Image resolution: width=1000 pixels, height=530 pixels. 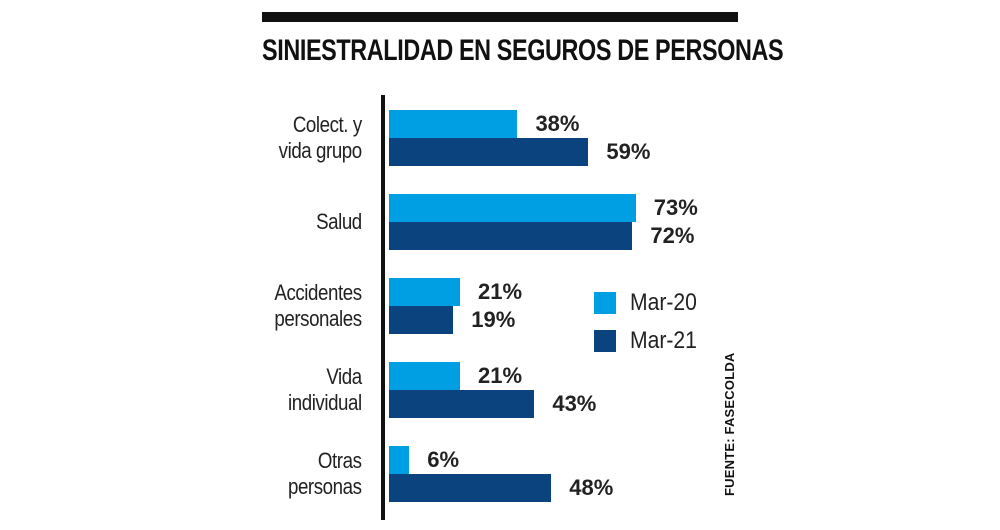 What do you see at coordinates (729, 424) in the screenshot?
I see `source-note: FUENTE: FASECOLDA` at bounding box center [729, 424].